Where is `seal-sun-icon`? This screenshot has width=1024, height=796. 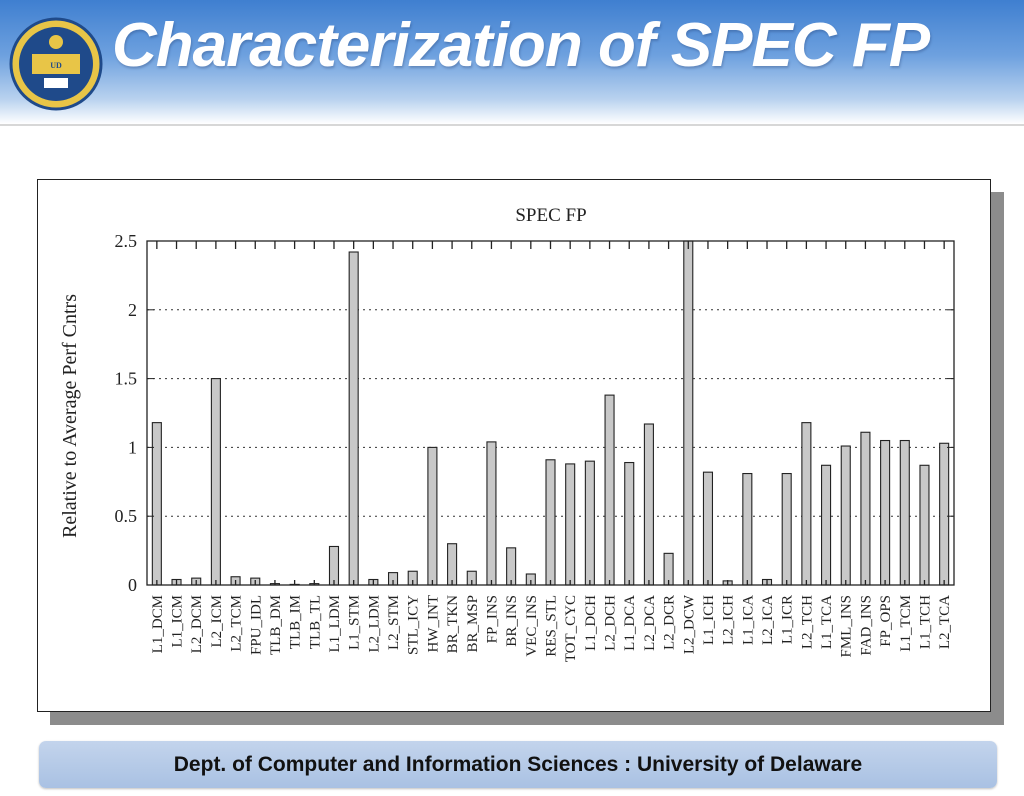 seal-sun-icon is located at coordinates (56, 42).